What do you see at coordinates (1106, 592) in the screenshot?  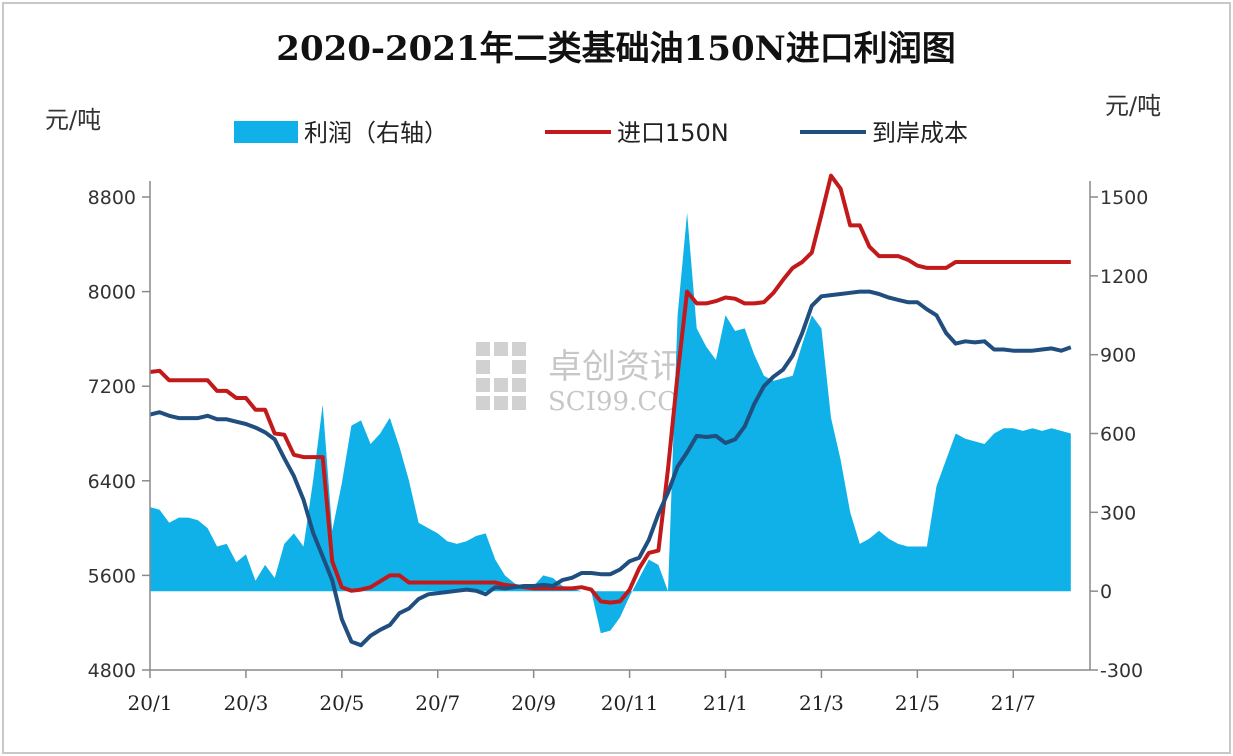 I see `right-tick-label: 0` at bounding box center [1106, 592].